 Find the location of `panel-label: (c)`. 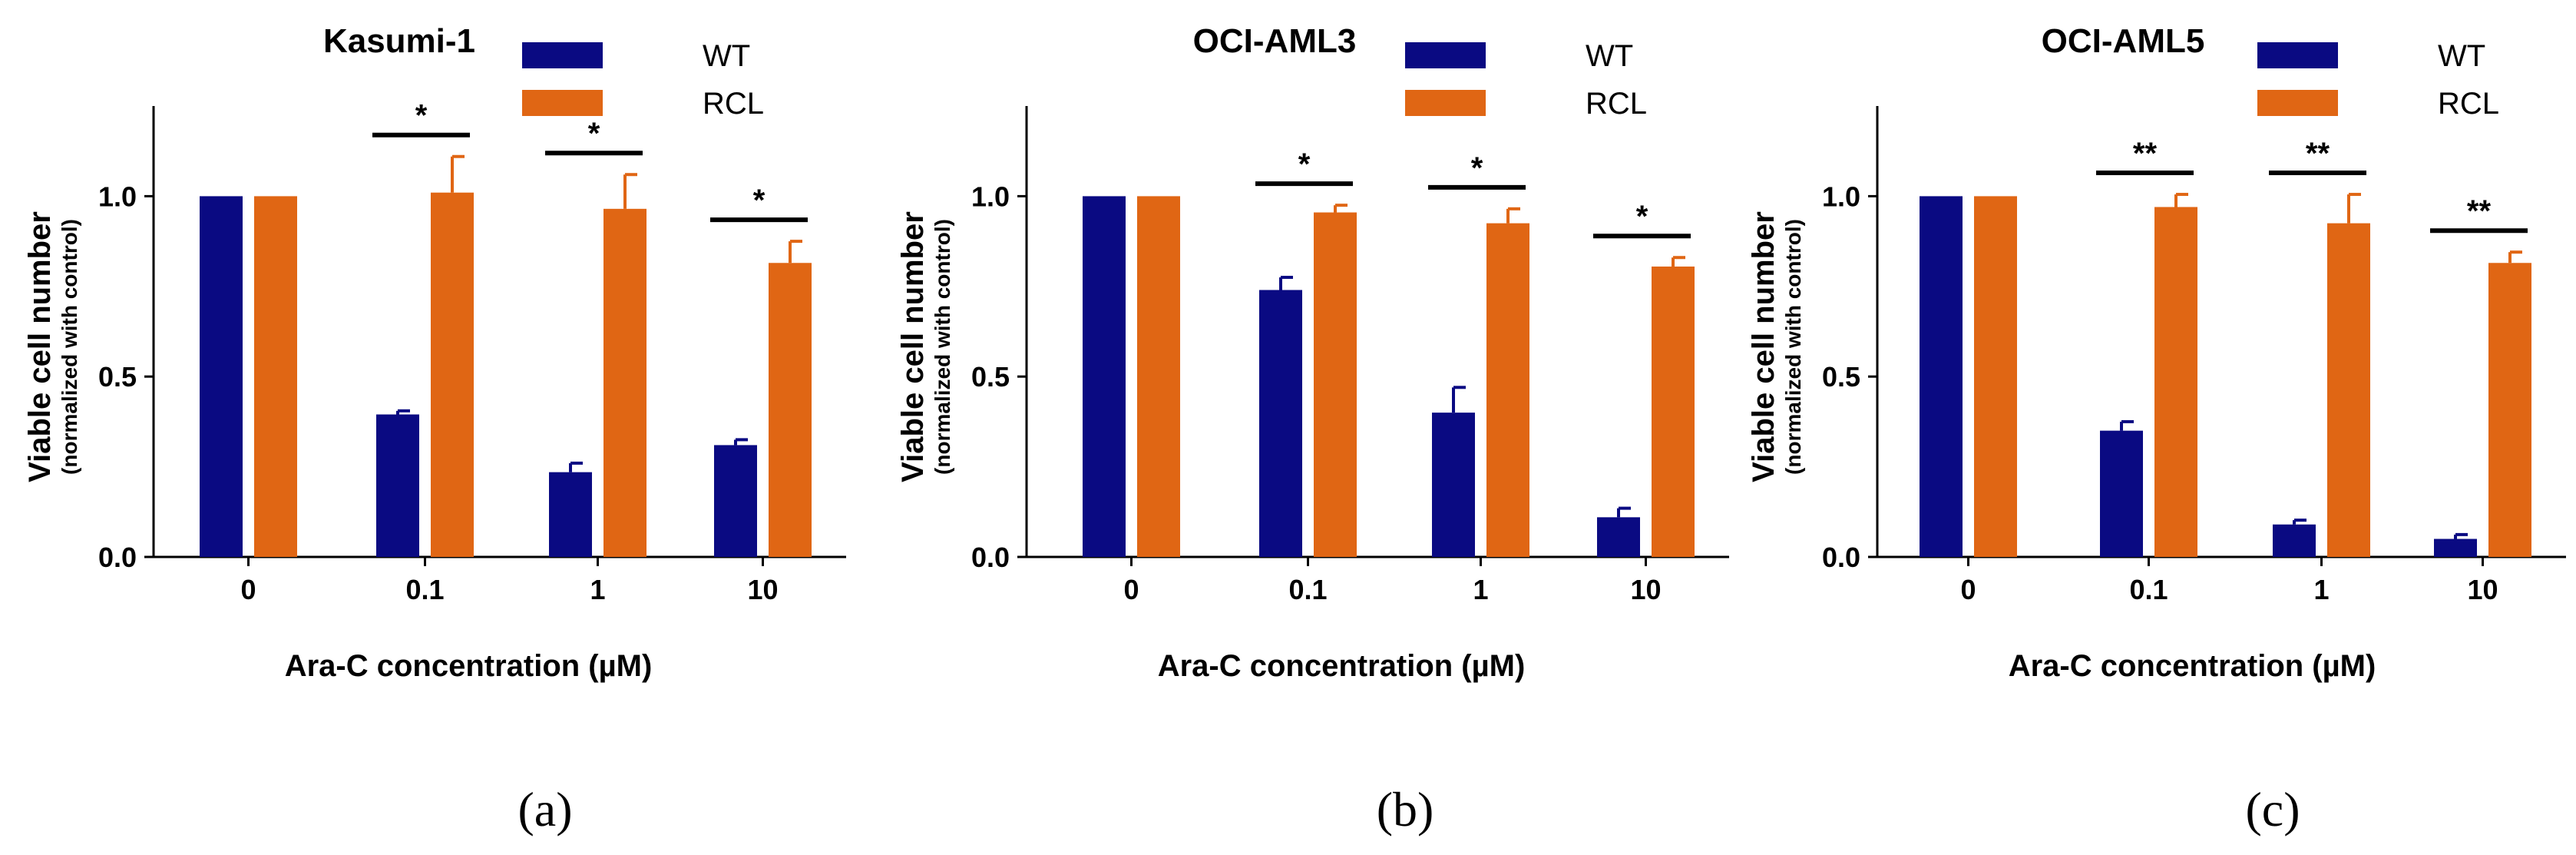

panel-label: (c) is located at coordinates (2272, 809).